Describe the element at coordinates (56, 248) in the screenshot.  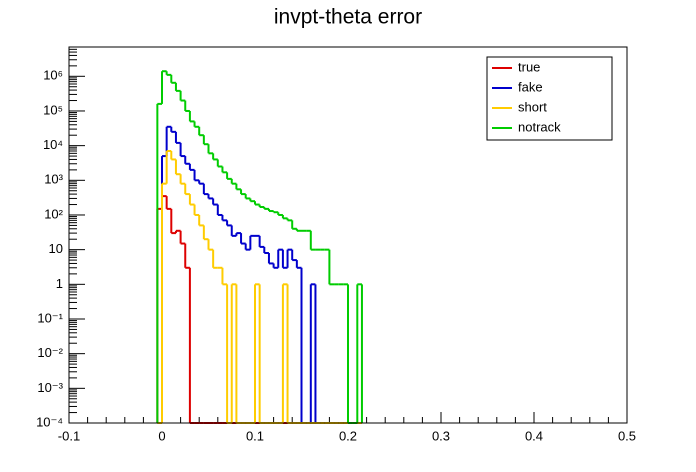
I see `y-tick-label: 10` at that location.